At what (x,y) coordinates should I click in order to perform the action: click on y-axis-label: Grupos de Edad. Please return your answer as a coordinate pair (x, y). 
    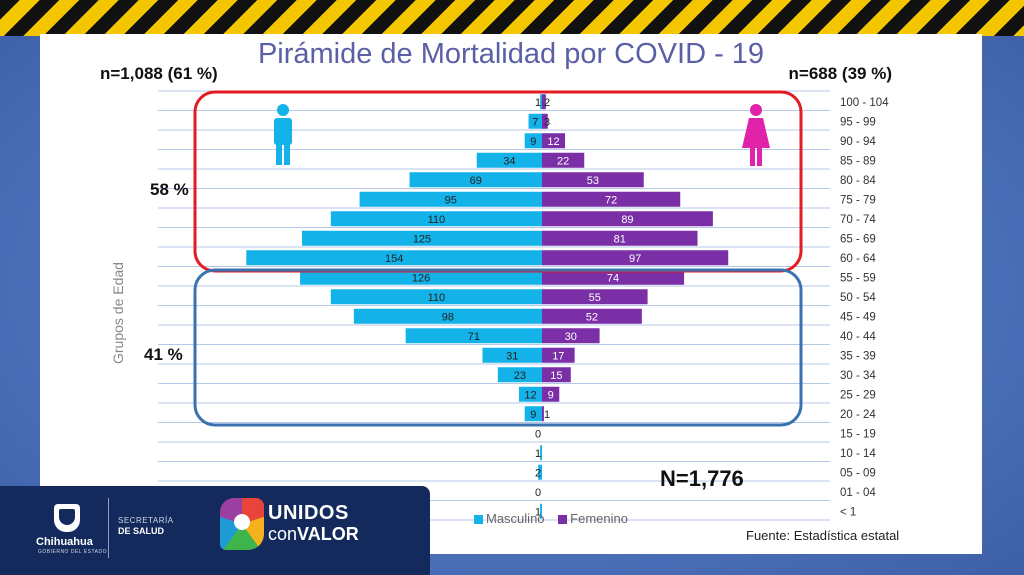
    Looking at the image, I should click on (118, 313).